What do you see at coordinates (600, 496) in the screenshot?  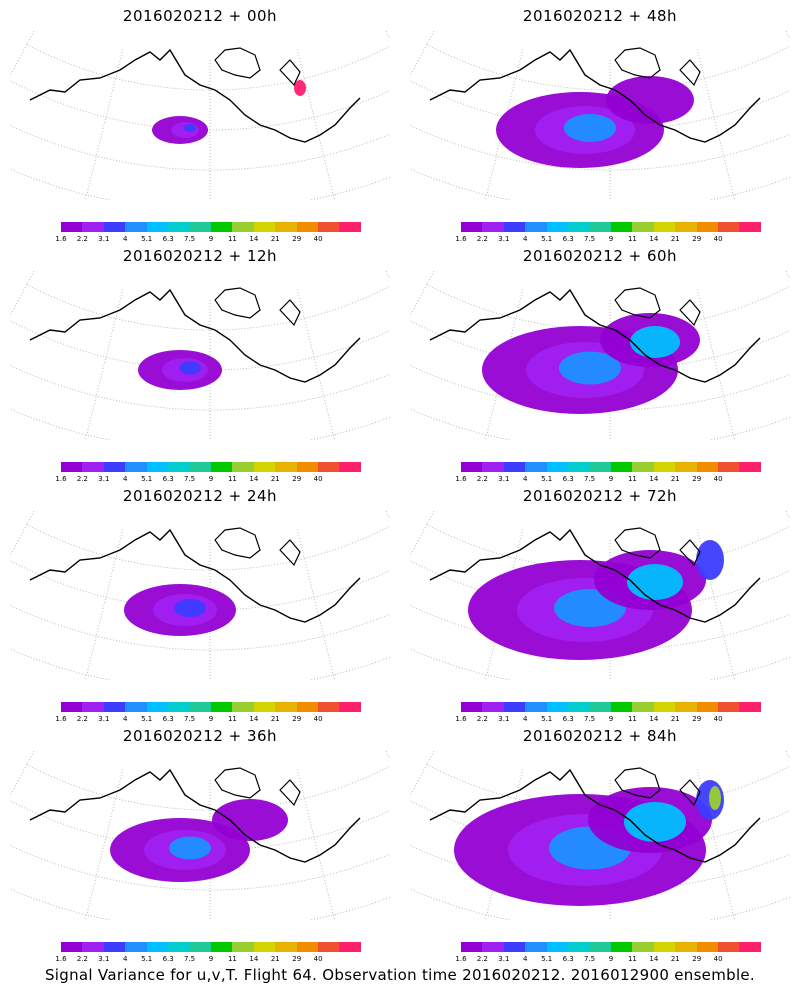 I see `panel-title: 2016020212 + 72h` at bounding box center [600, 496].